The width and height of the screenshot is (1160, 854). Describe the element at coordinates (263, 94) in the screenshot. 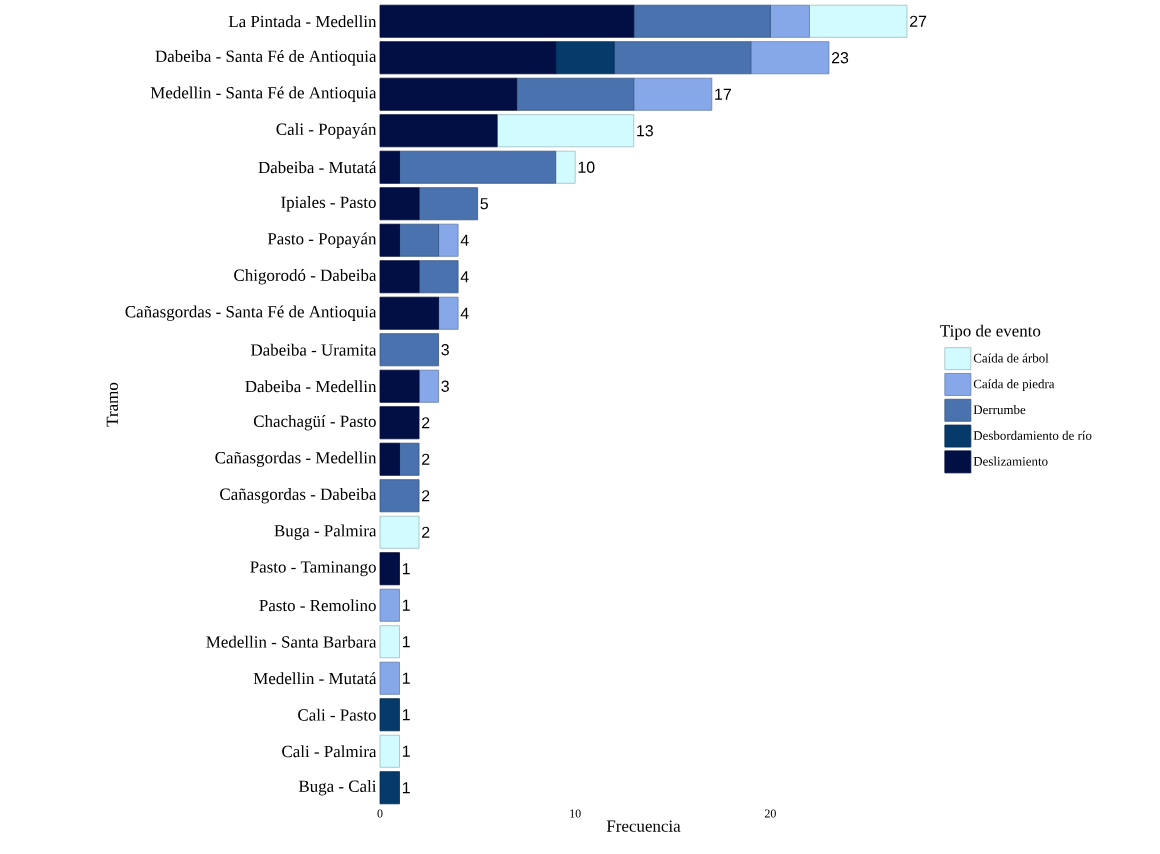

I see `y-tick-label: Medellin - Santa Fé de Antioquia` at that location.